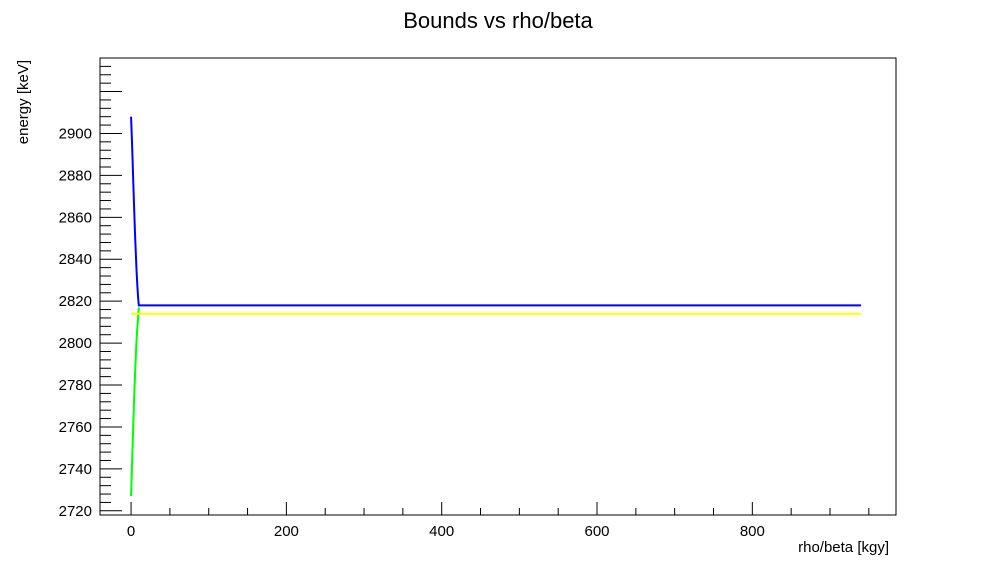  What do you see at coordinates (75, 175) in the screenshot?
I see `y-tick-label: 2880` at bounding box center [75, 175].